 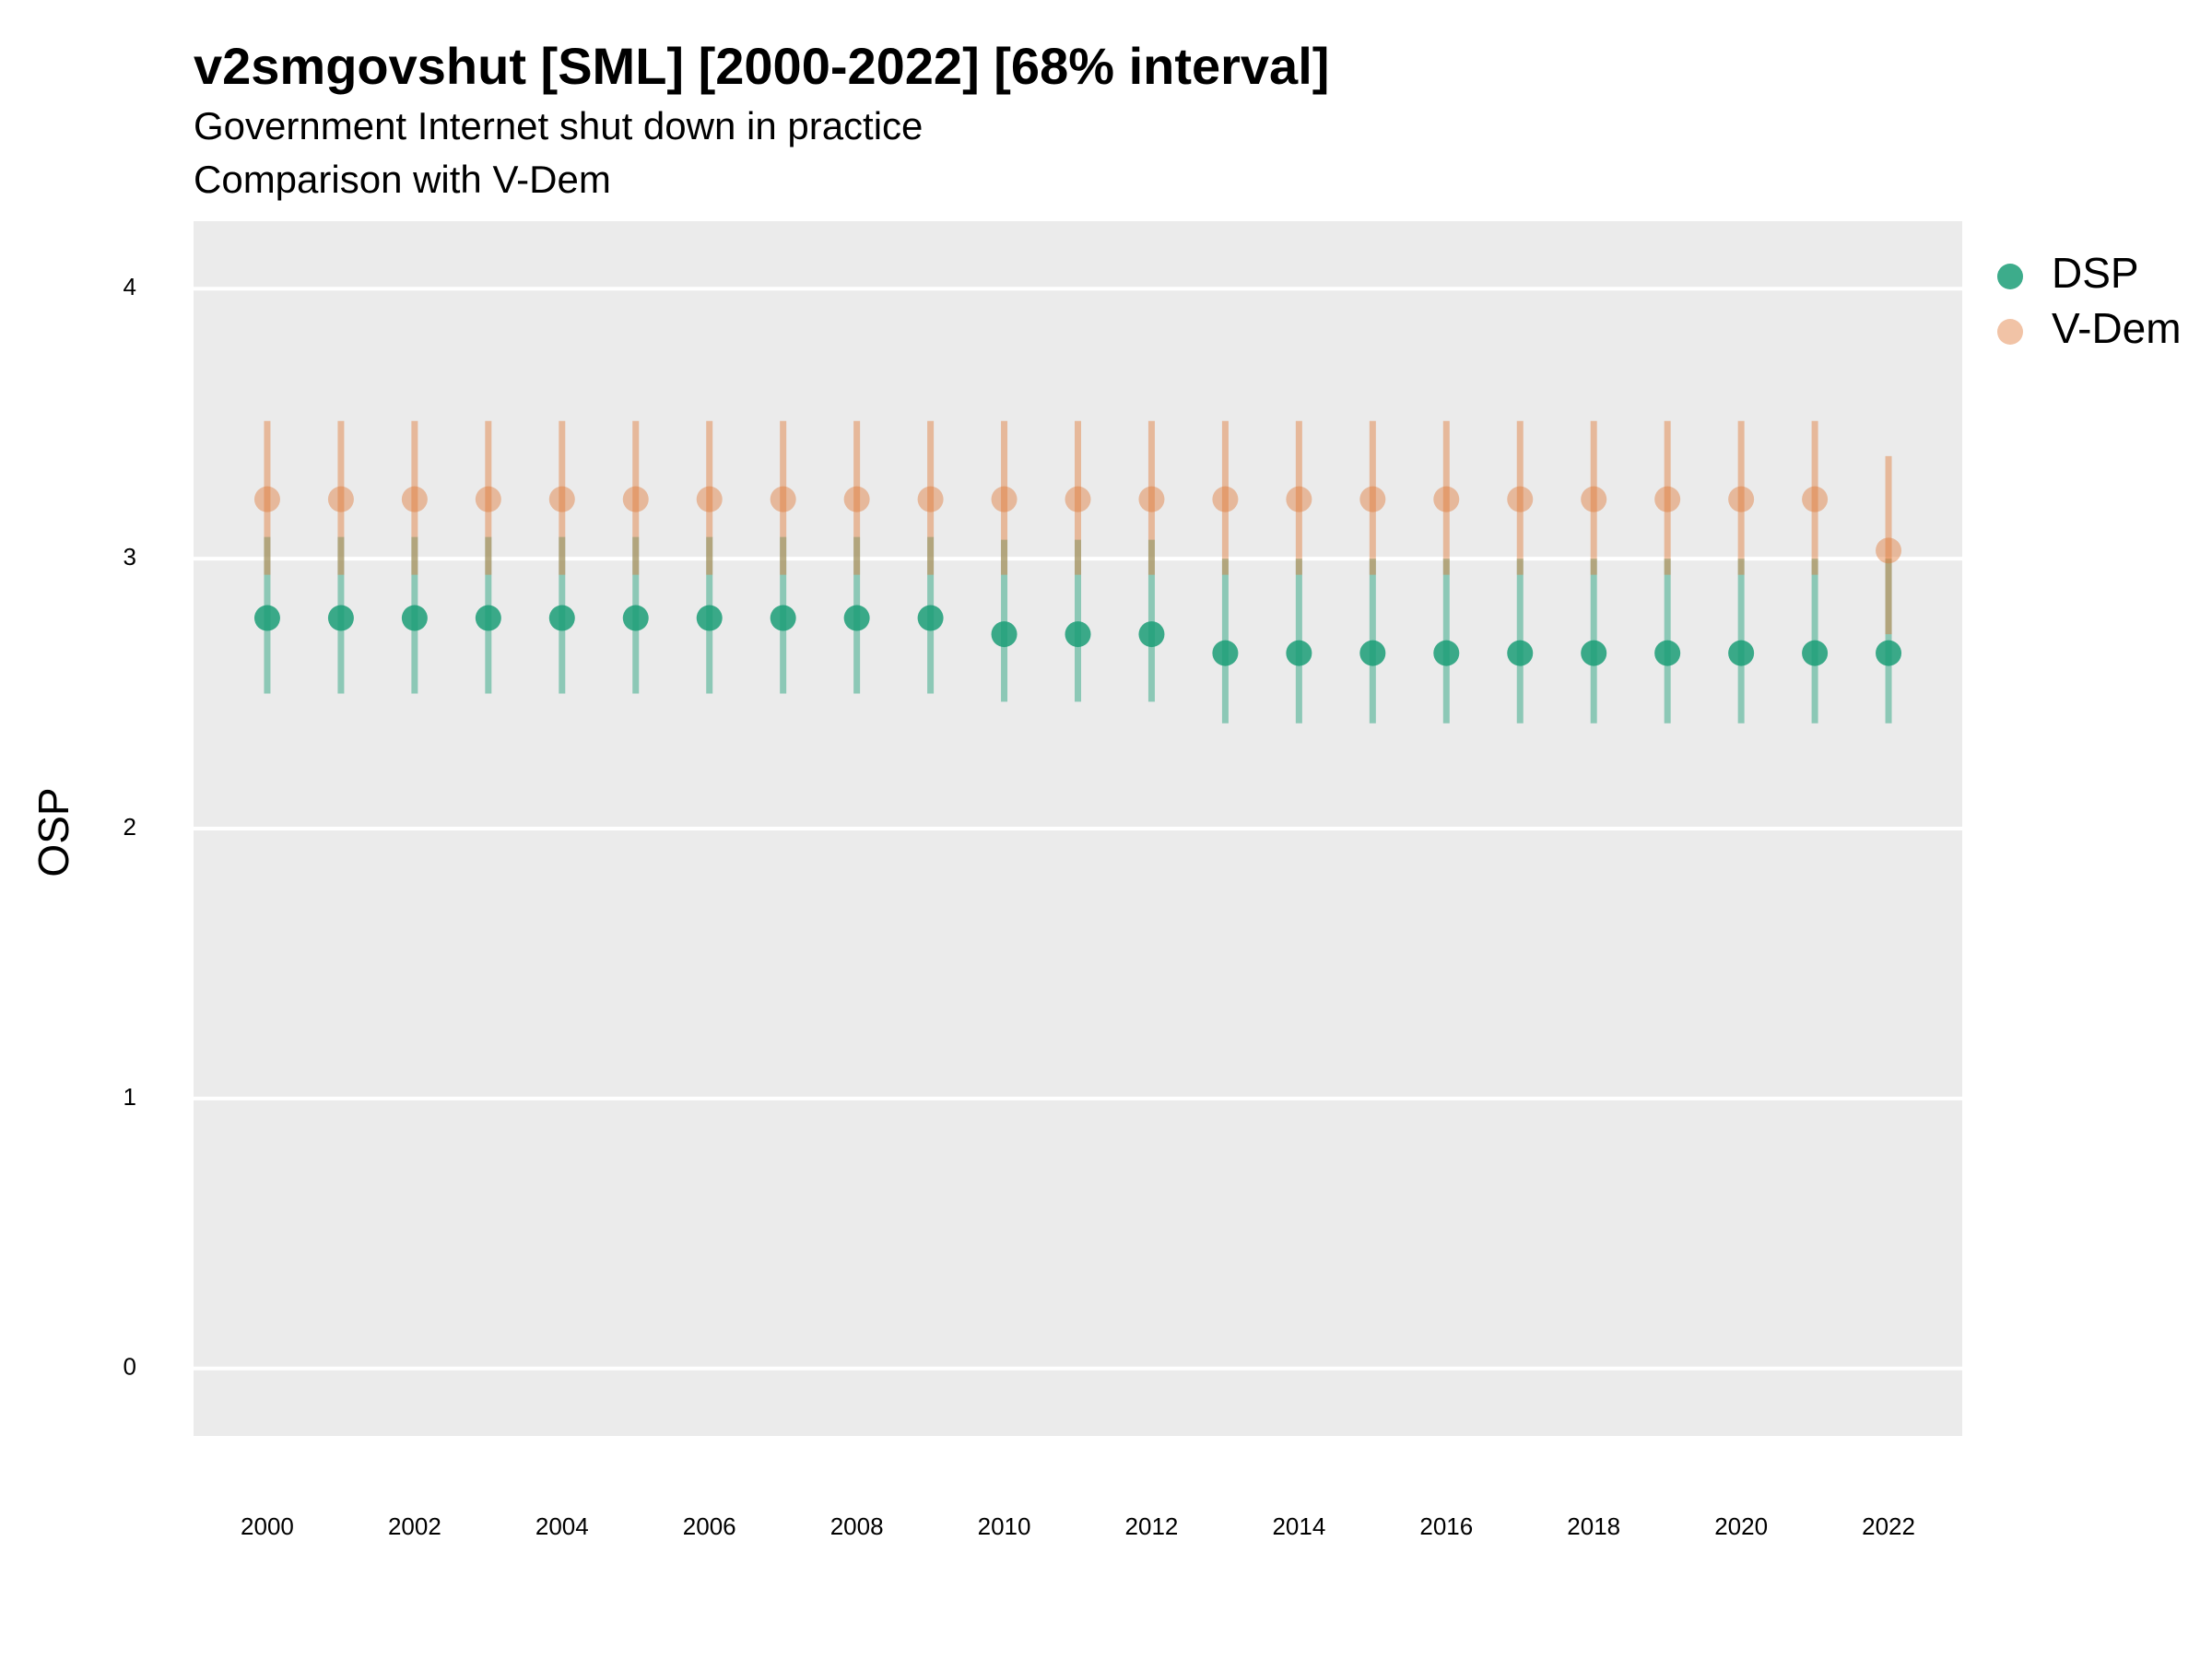 I want to click on y-tick-label: 4, so click(x=130, y=286).